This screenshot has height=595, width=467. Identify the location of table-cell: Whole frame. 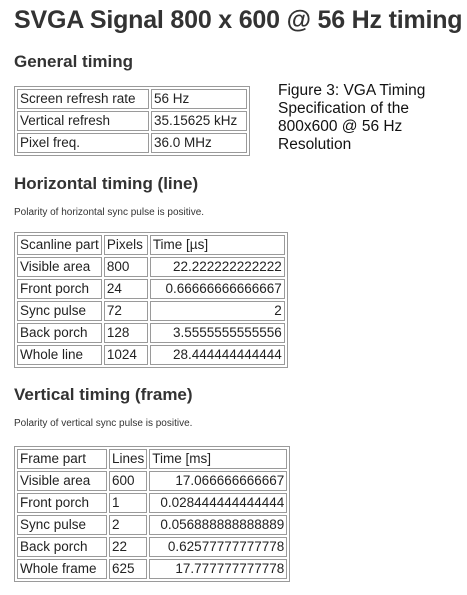
(62, 569).